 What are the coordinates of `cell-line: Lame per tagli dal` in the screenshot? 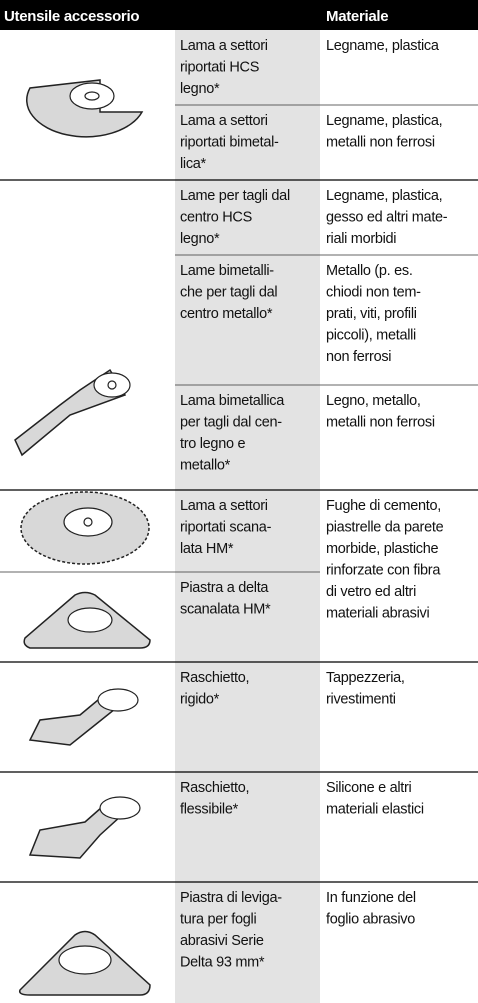 It's located at (235, 196).